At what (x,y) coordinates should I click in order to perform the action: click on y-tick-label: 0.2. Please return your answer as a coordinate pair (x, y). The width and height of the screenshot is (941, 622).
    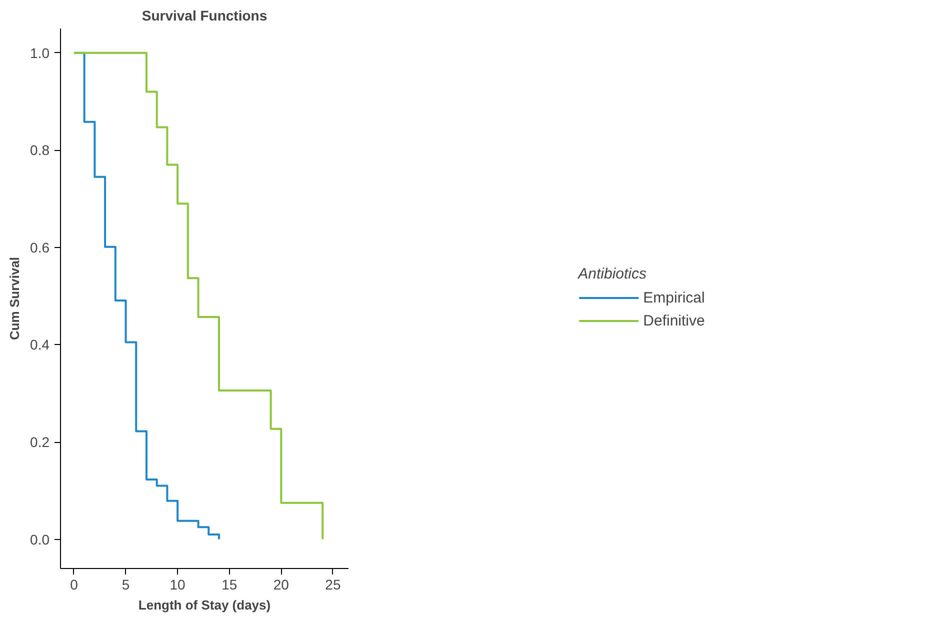
    Looking at the image, I should click on (40, 442).